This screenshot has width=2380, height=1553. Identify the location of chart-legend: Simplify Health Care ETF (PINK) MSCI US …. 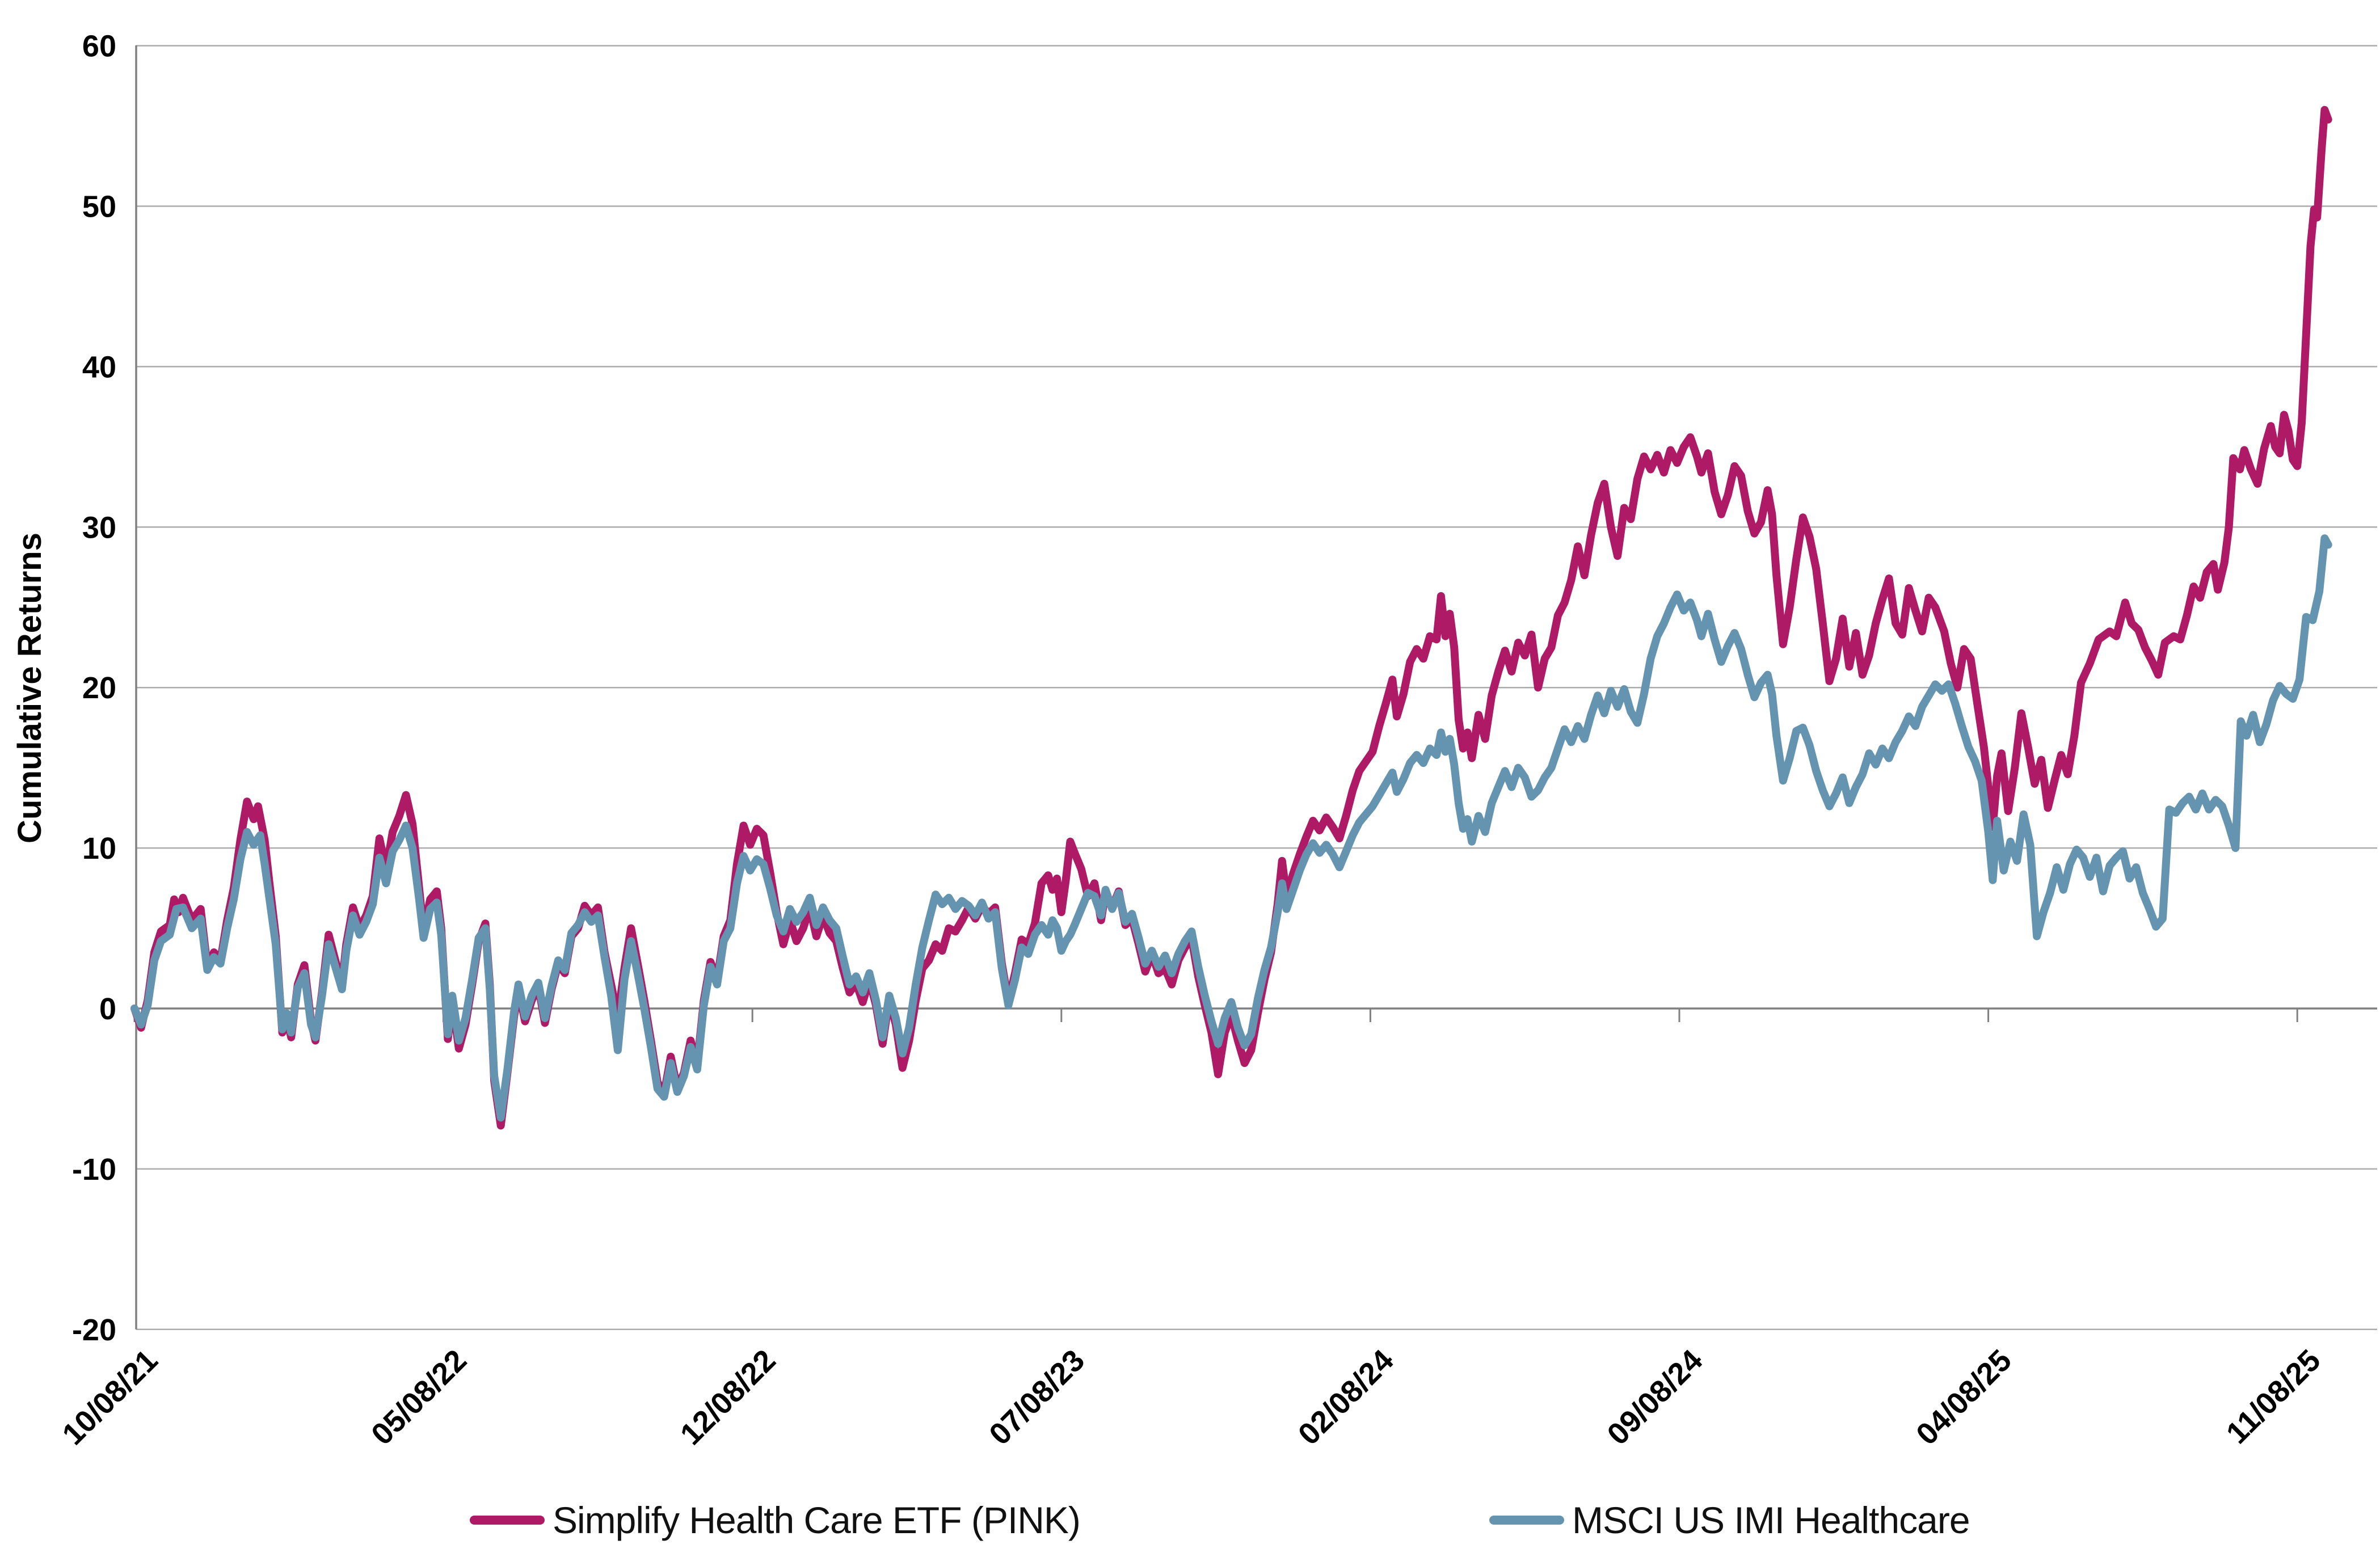
(1190, 1520).